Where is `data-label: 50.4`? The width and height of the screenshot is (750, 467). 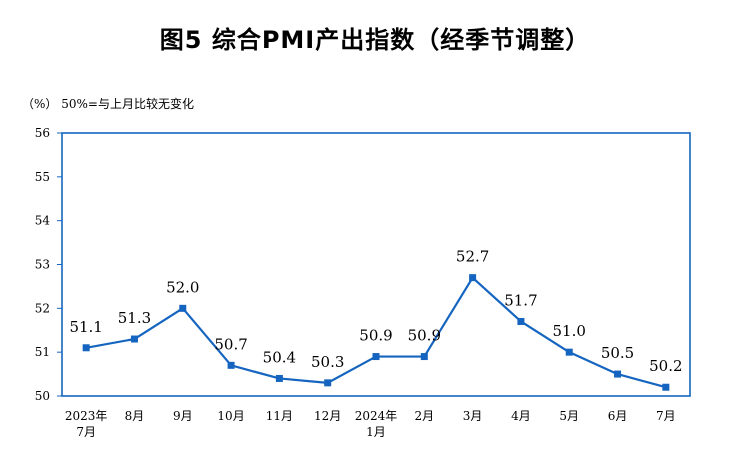
data-label: 50.4 is located at coordinates (279, 357).